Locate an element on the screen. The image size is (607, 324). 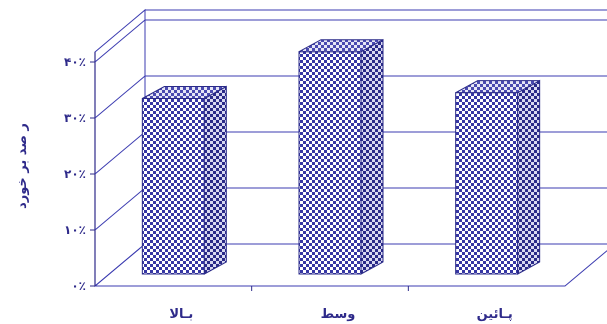
y-axis-ticks: ۰٪ ۱۰٪ ۲۰٪ ۳۰٪ ۴۰٪ is located at coordinates (79, 174).